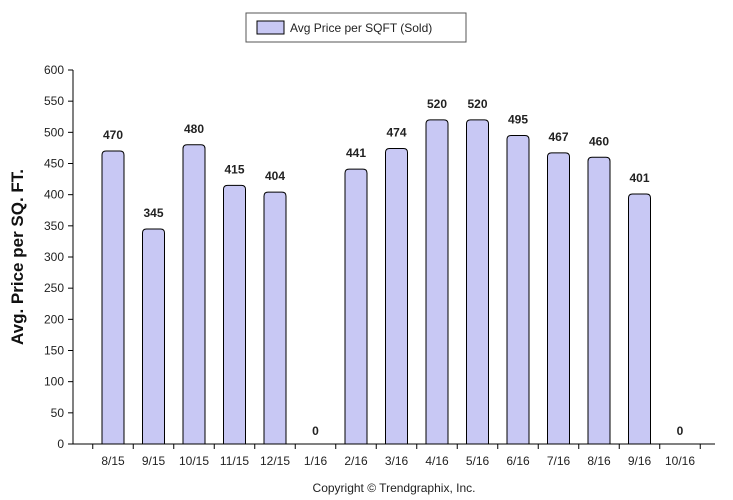 This screenshot has height=500, width=733. What do you see at coordinates (54, 351) in the screenshot?
I see `y-tick-label: 150` at bounding box center [54, 351].